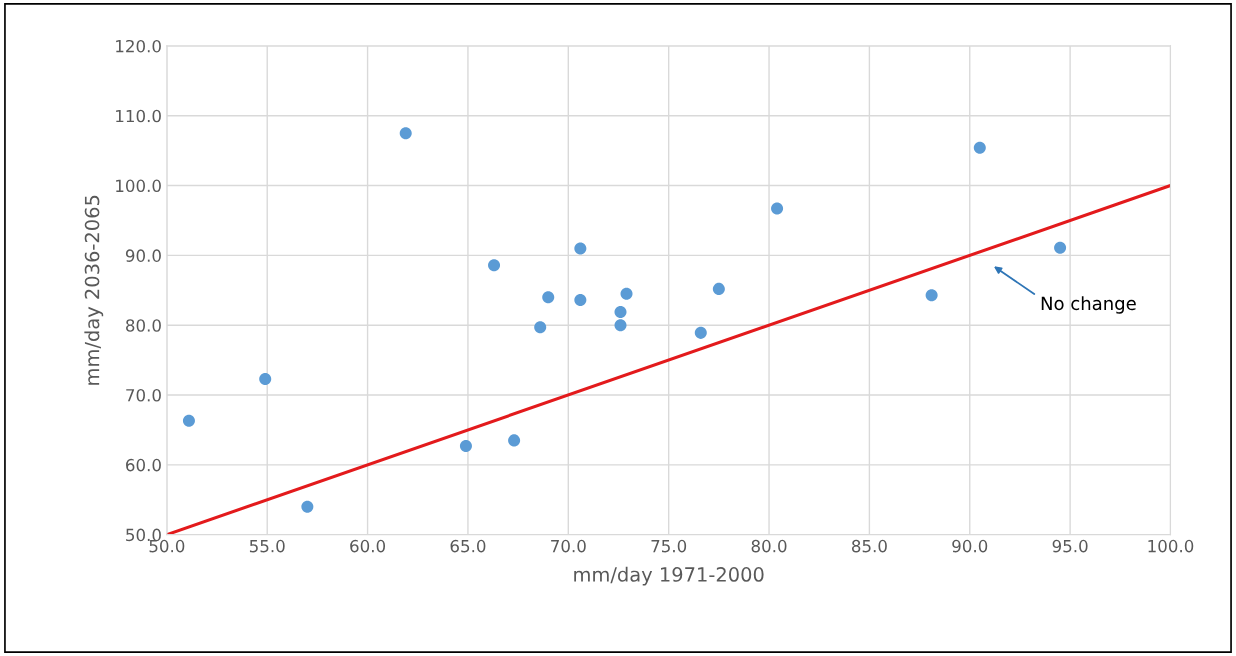 Image resolution: width=1236 pixels, height=656 pixels. I want to click on x-tick-label: 75.0, so click(669, 546).